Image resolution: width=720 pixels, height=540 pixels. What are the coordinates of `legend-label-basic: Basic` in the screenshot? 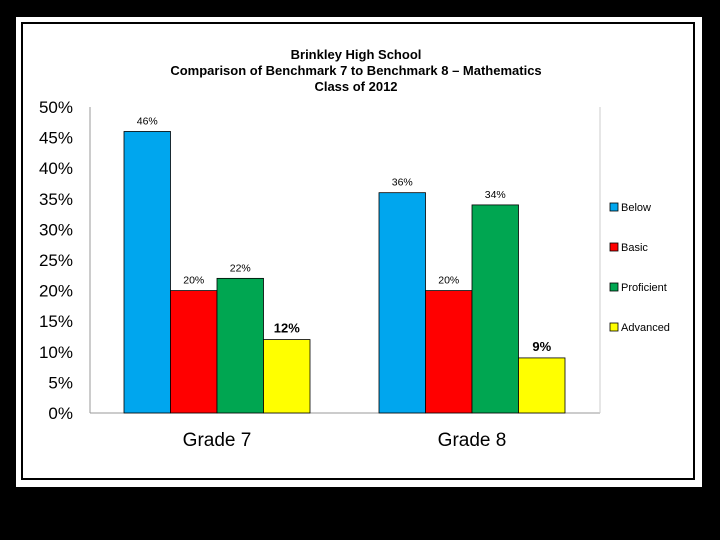 It's located at (634, 248).